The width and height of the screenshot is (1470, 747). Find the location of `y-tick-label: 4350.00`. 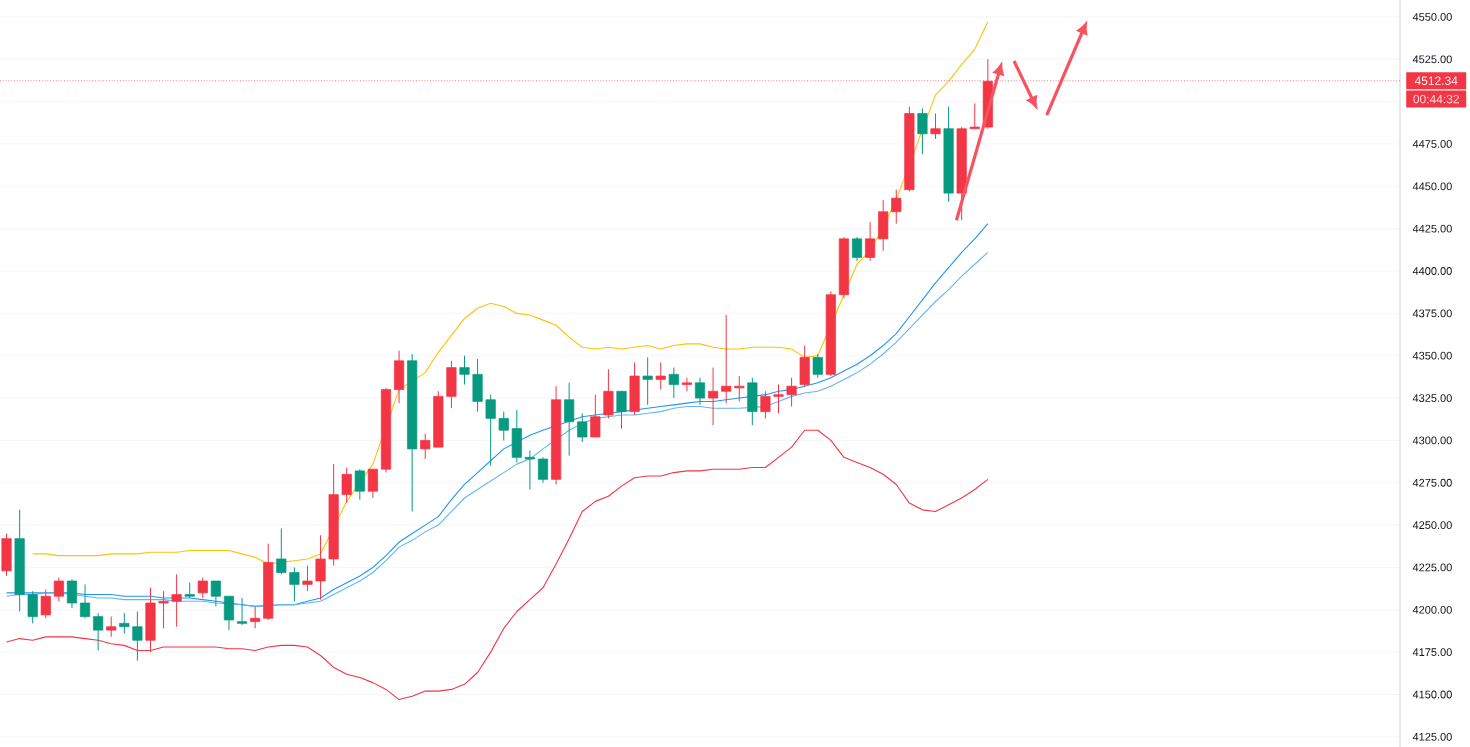

y-tick-label: 4350.00 is located at coordinates (1432, 355).